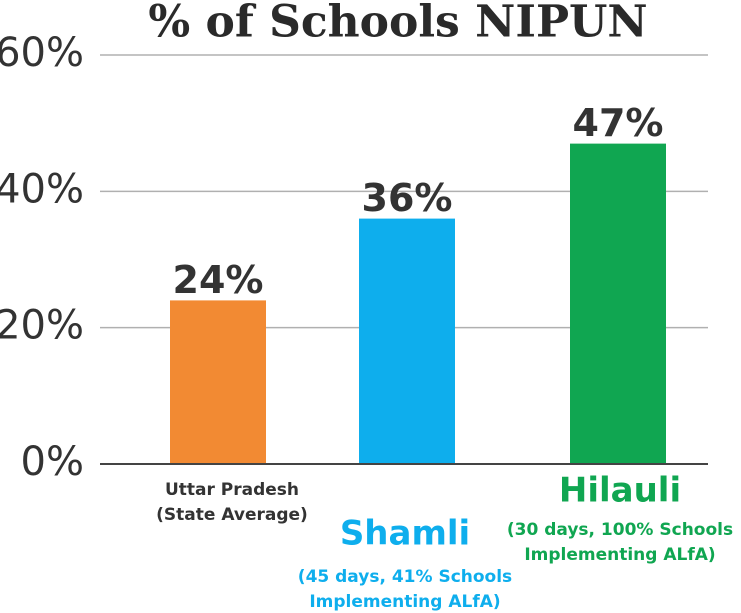 Image resolution: width=741 pixels, height=613 pixels. I want to click on category-detail: (30 days, 100% Schools, so click(620, 530).